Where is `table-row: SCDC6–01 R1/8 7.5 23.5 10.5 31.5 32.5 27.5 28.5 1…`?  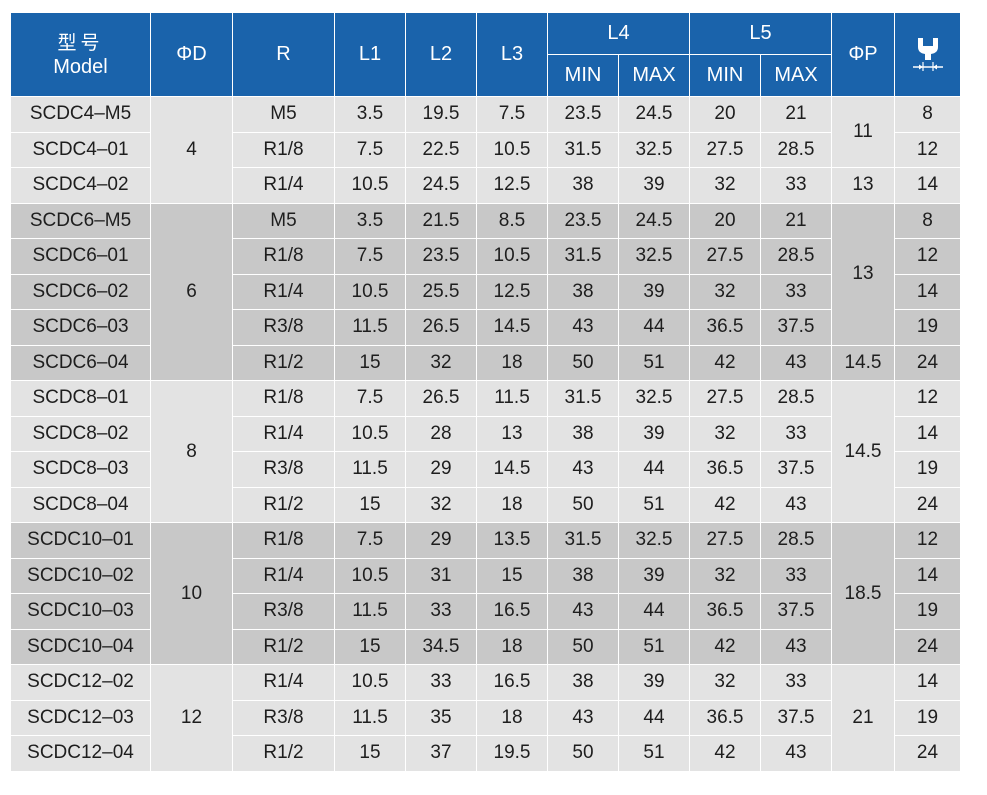
table-row: SCDC6–01 R1/8 7.5 23.5 10.5 31.5 32.5 27.5 28.5 1… is located at coordinates (485, 256).